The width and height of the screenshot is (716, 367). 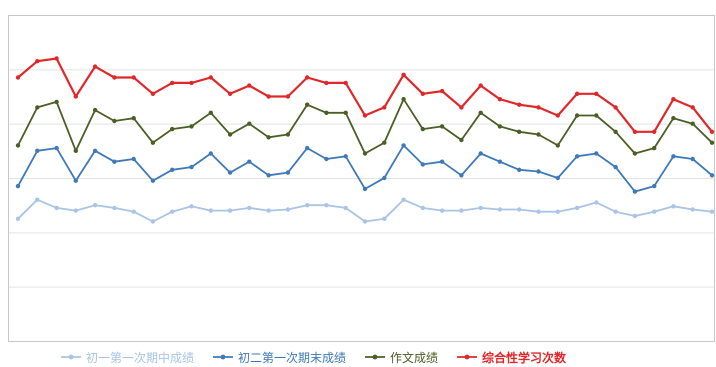 I want to click on legend-item-3: 作文成绩, so click(x=401, y=357).